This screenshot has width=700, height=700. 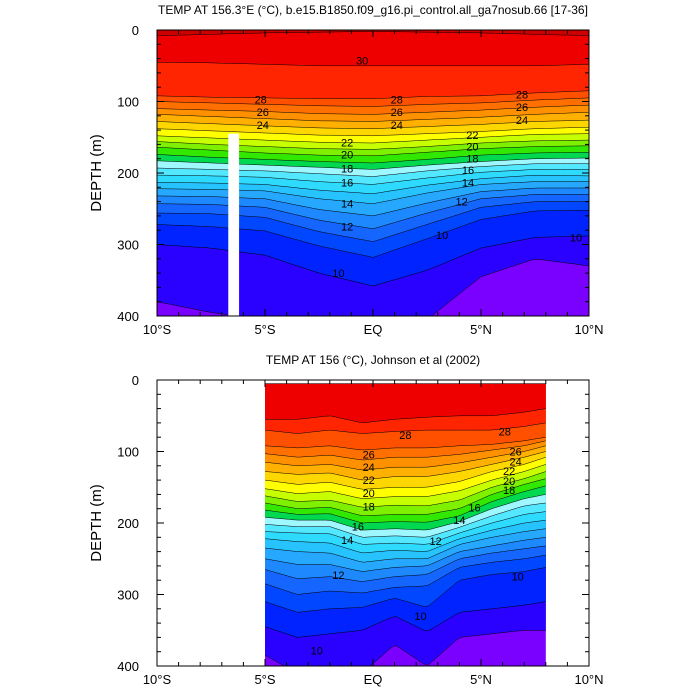 I want to click on y-tick-label: 100, so click(x=128, y=452).